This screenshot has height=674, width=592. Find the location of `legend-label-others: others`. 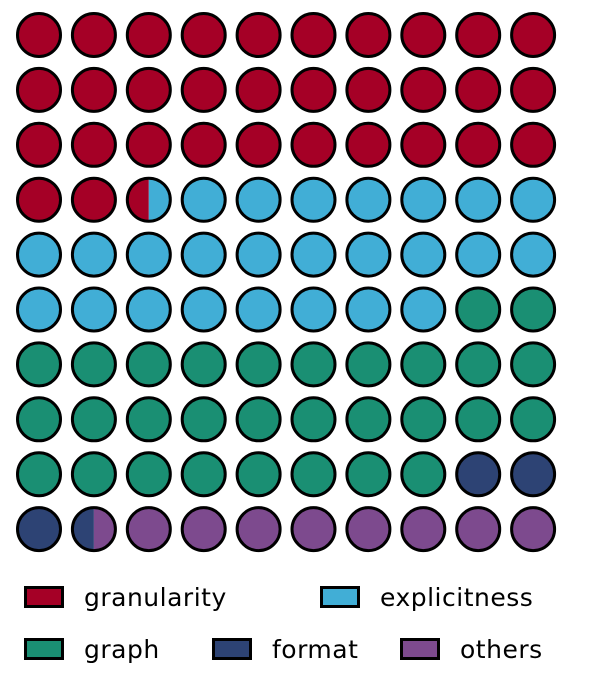

legend-label-others: others is located at coordinates (501, 649).